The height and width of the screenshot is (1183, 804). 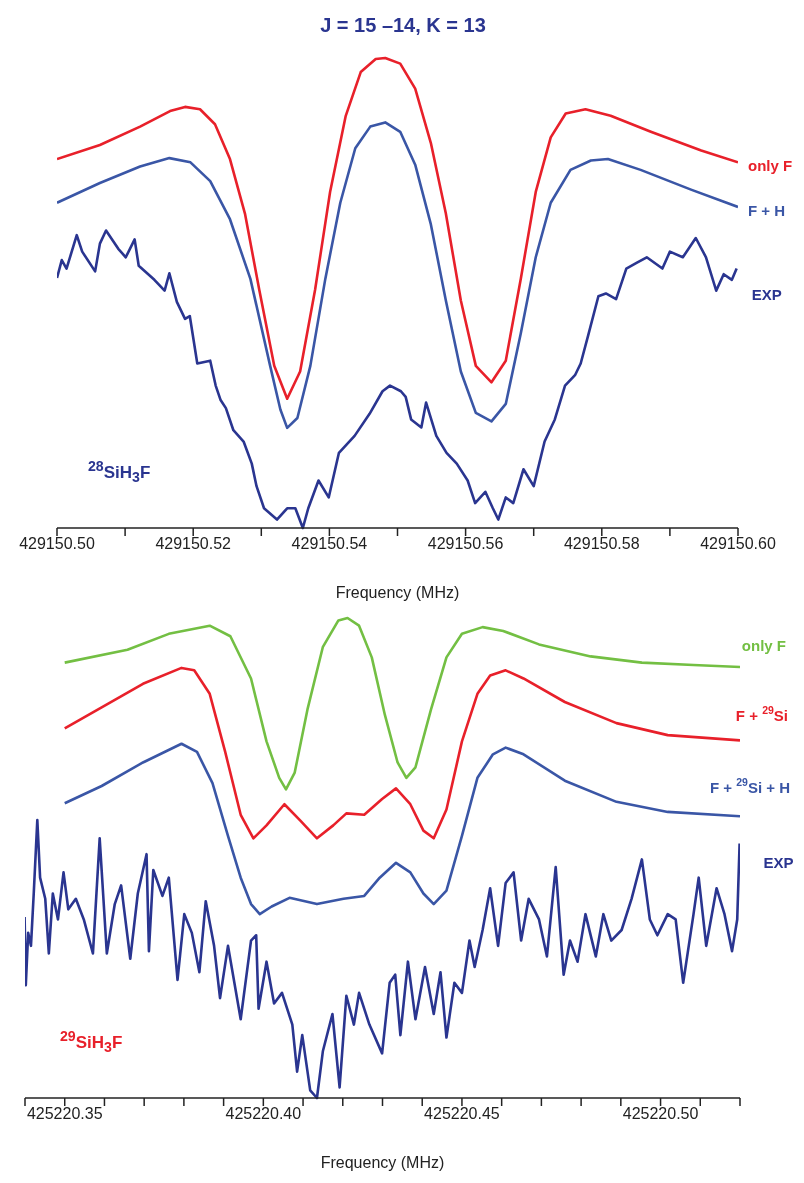 I want to click on series-label: F + H, so click(x=767, y=210).